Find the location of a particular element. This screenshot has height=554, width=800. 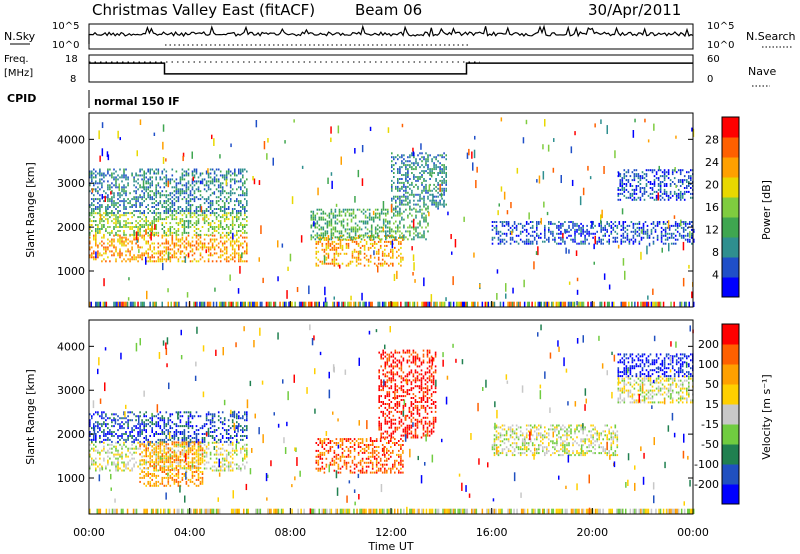

freq-label: Freq. is located at coordinates (16, 59).